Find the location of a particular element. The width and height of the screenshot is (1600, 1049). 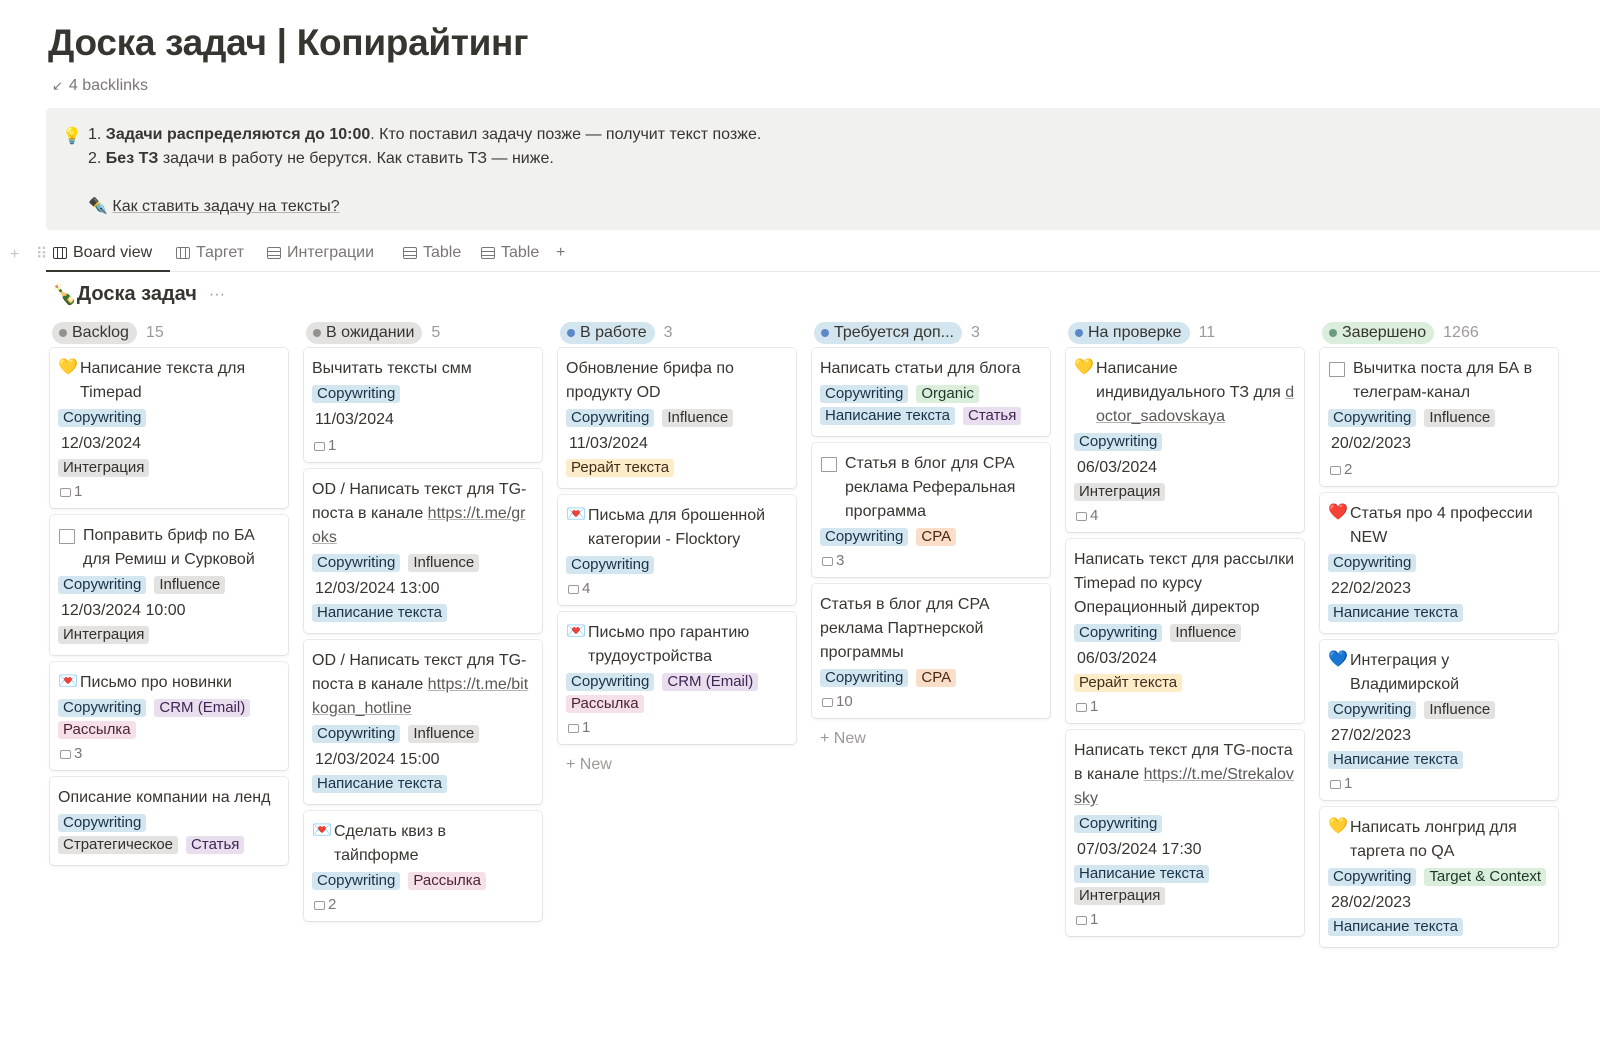

lightbulb-icon: 💡 is located at coordinates (72, 136).